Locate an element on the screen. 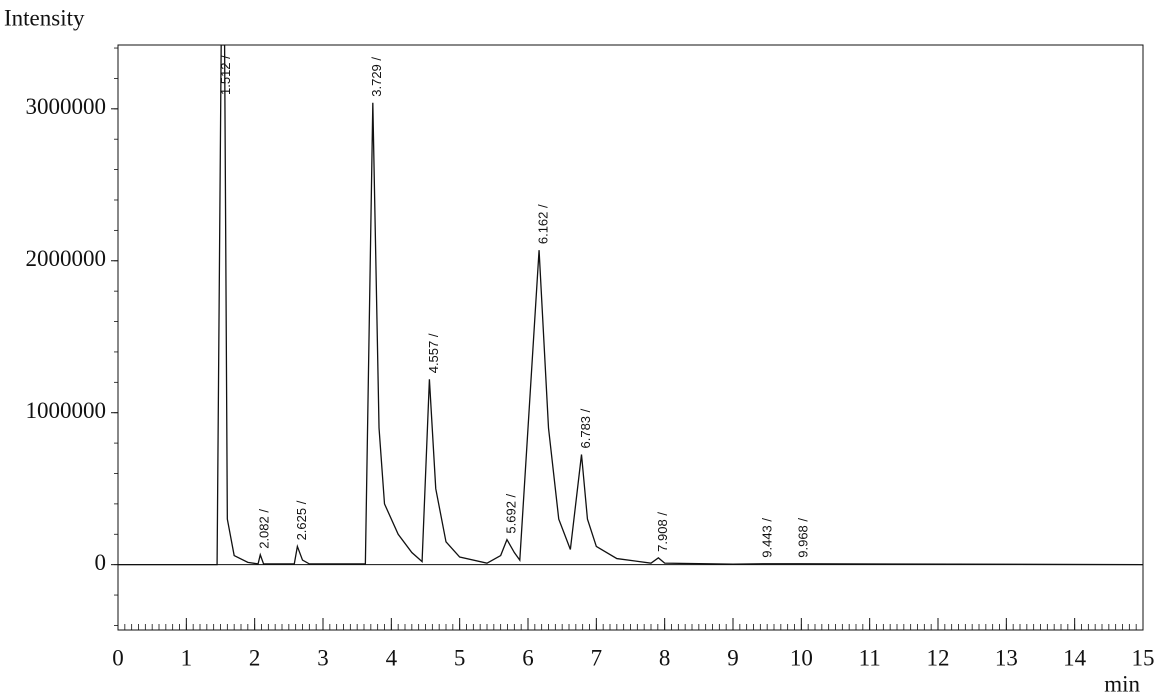 This screenshot has width=1159, height=697. x-tick-label: 9 is located at coordinates (733, 657).